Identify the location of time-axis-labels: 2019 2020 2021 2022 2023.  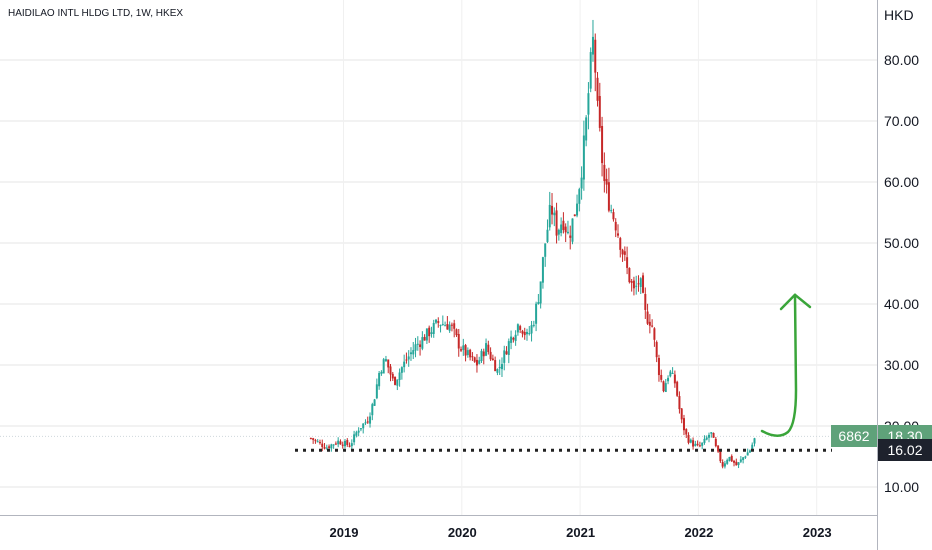
(581, 532).